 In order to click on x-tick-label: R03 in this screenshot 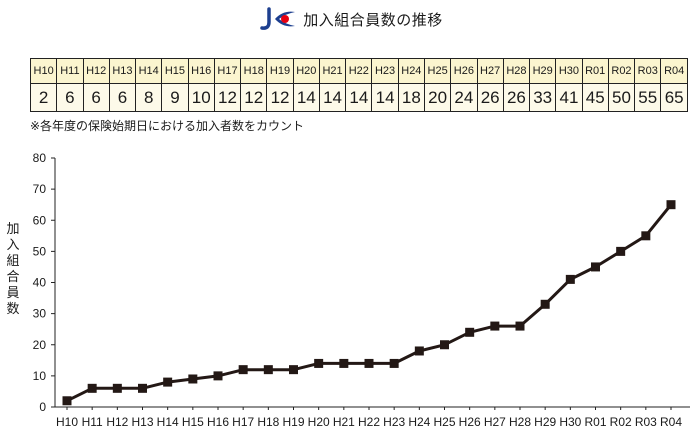, I will do `click(646, 422)`.